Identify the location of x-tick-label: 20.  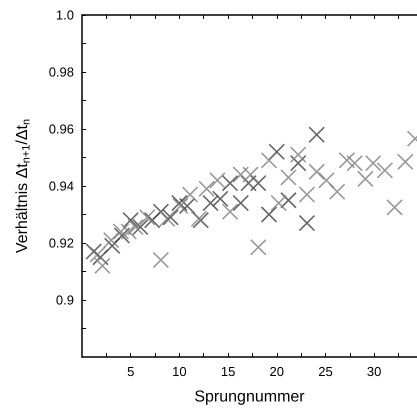
(277, 371).